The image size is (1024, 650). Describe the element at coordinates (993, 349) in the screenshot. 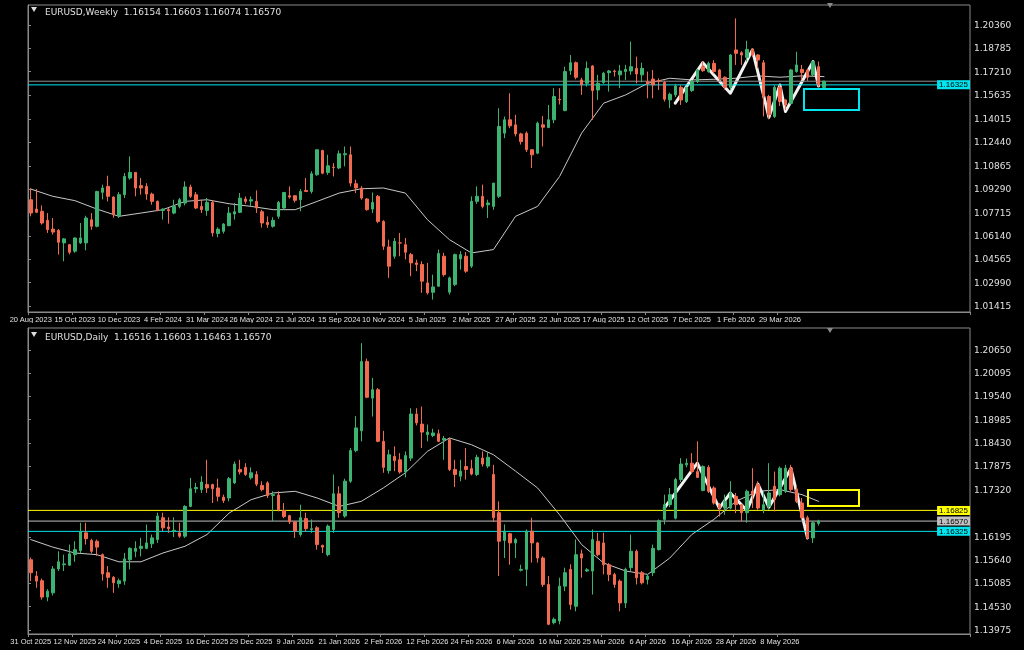

I see `y-tick-label: 1.20650` at that location.